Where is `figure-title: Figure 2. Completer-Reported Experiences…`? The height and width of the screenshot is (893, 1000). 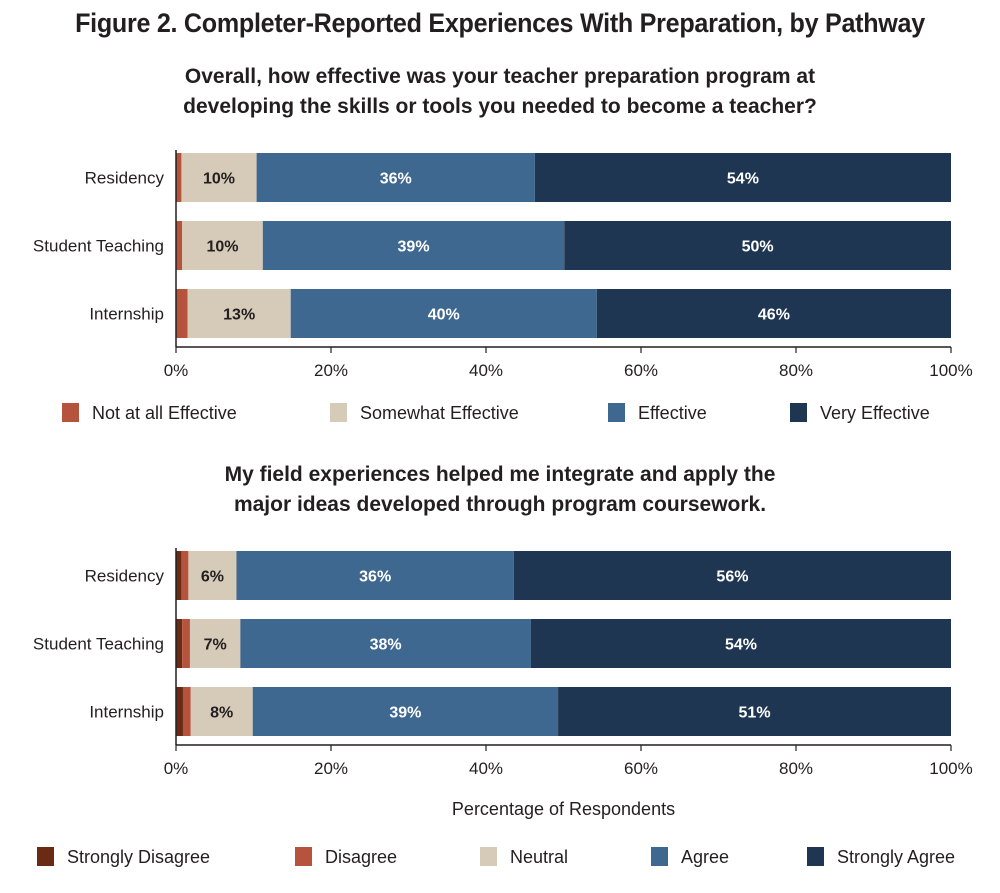
figure-title: Figure 2. Completer-Reported Experiences… is located at coordinates (500, 23).